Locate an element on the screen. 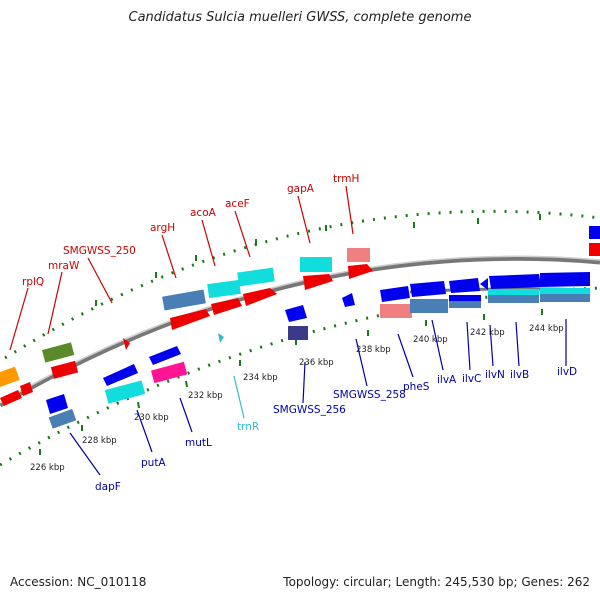 The width and height of the screenshot is (600, 600). gene-label-mutL: mutL is located at coordinates (198, 443).